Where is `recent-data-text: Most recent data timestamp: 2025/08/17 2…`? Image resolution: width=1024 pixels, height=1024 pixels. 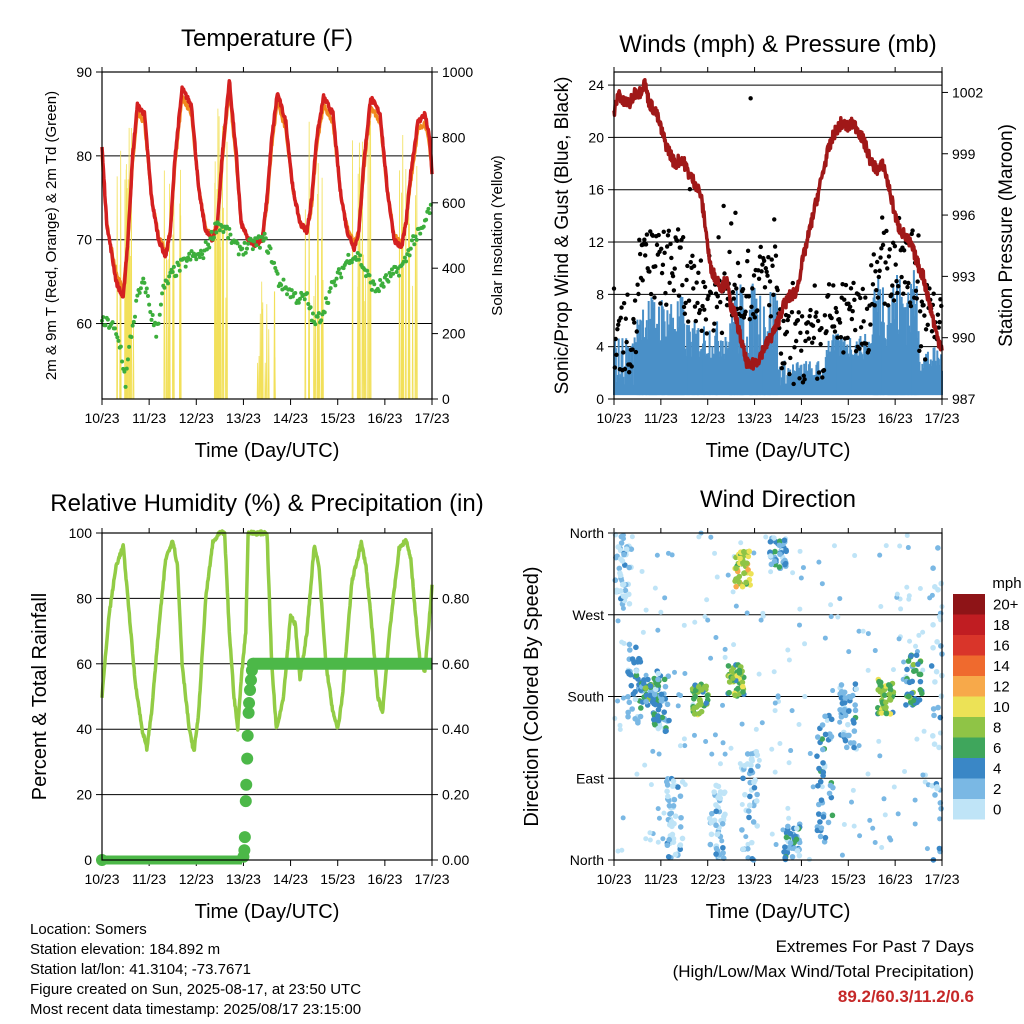 recent-data-text: Most recent data timestamp: 2025/08/17 2… is located at coordinates (196, 1009).